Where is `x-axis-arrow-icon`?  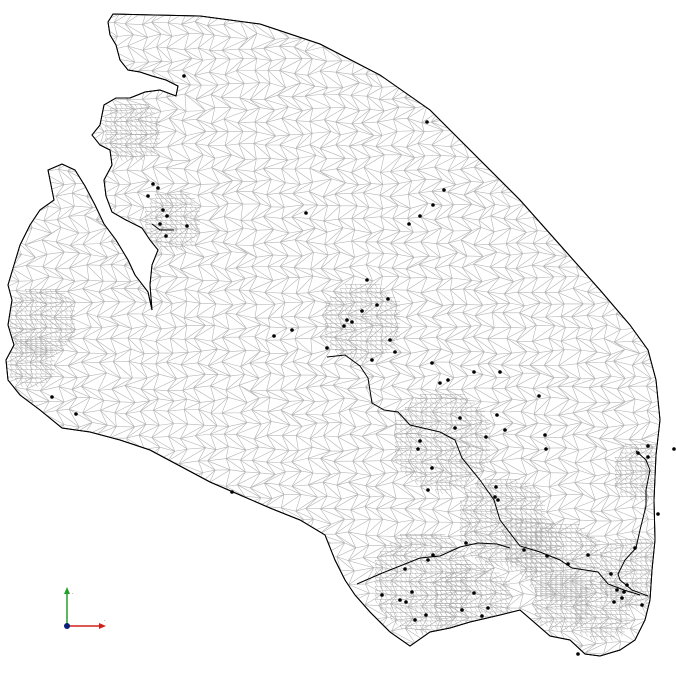
x-axis-arrow-icon is located at coordinates (102, 626).